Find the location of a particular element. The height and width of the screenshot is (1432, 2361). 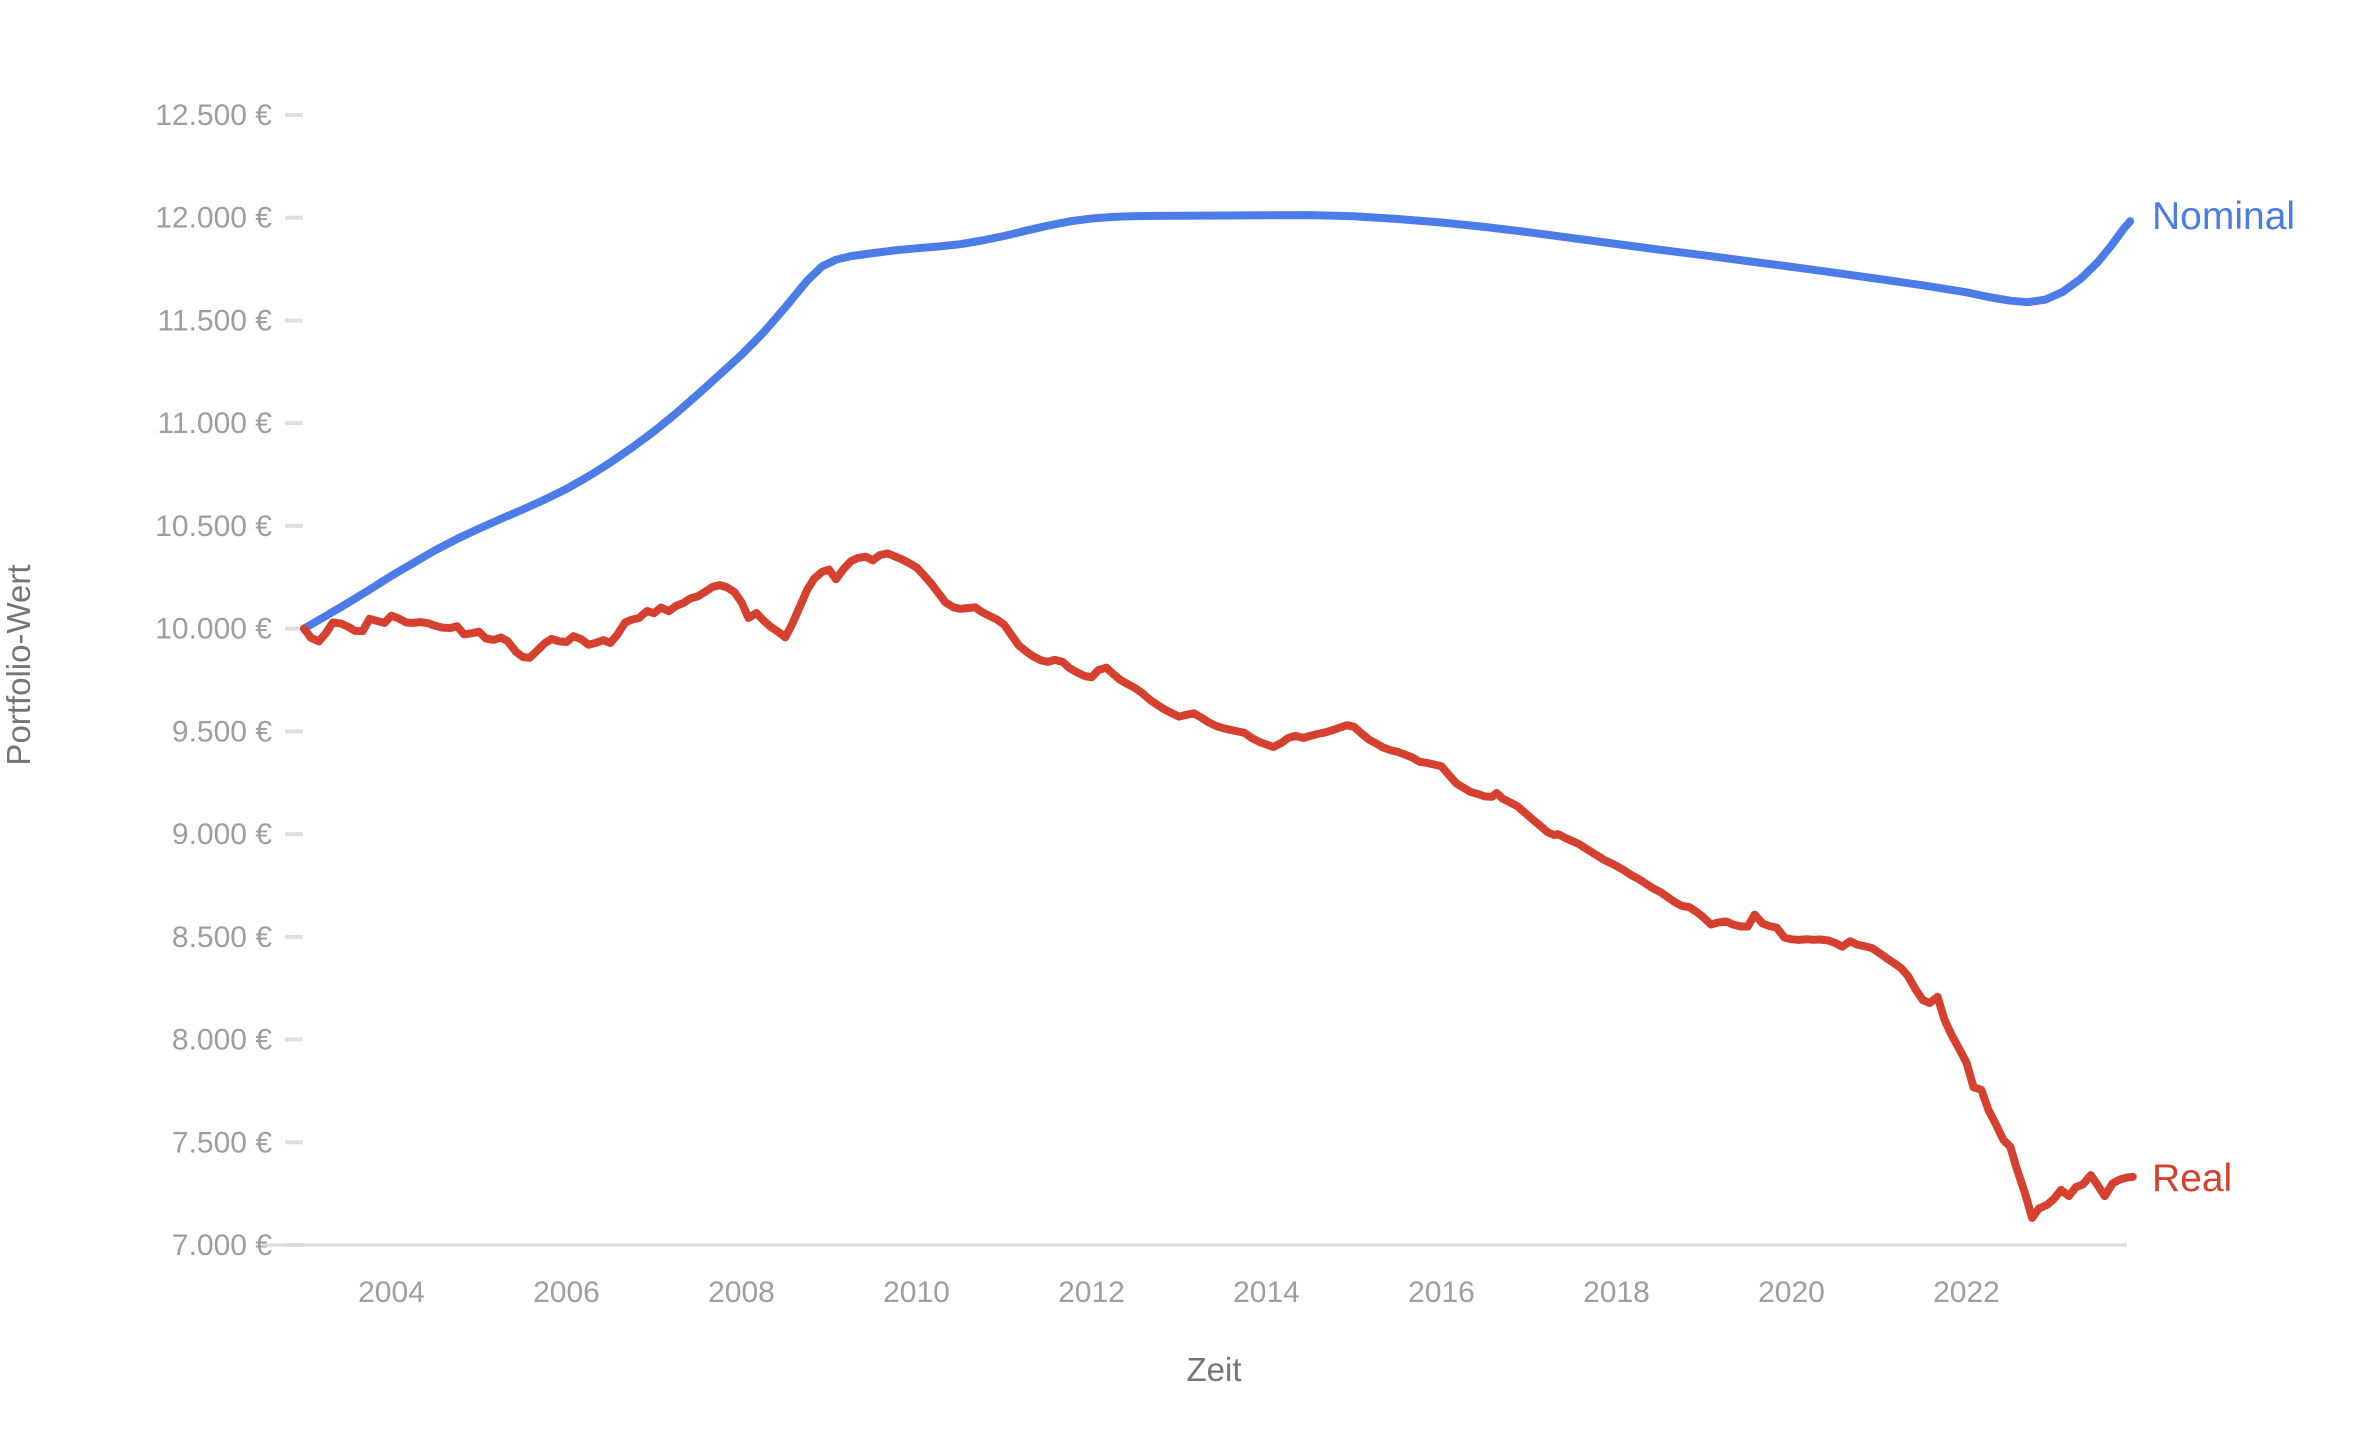

x-tick-label: 2008 is located at coordinates (741, 1292).